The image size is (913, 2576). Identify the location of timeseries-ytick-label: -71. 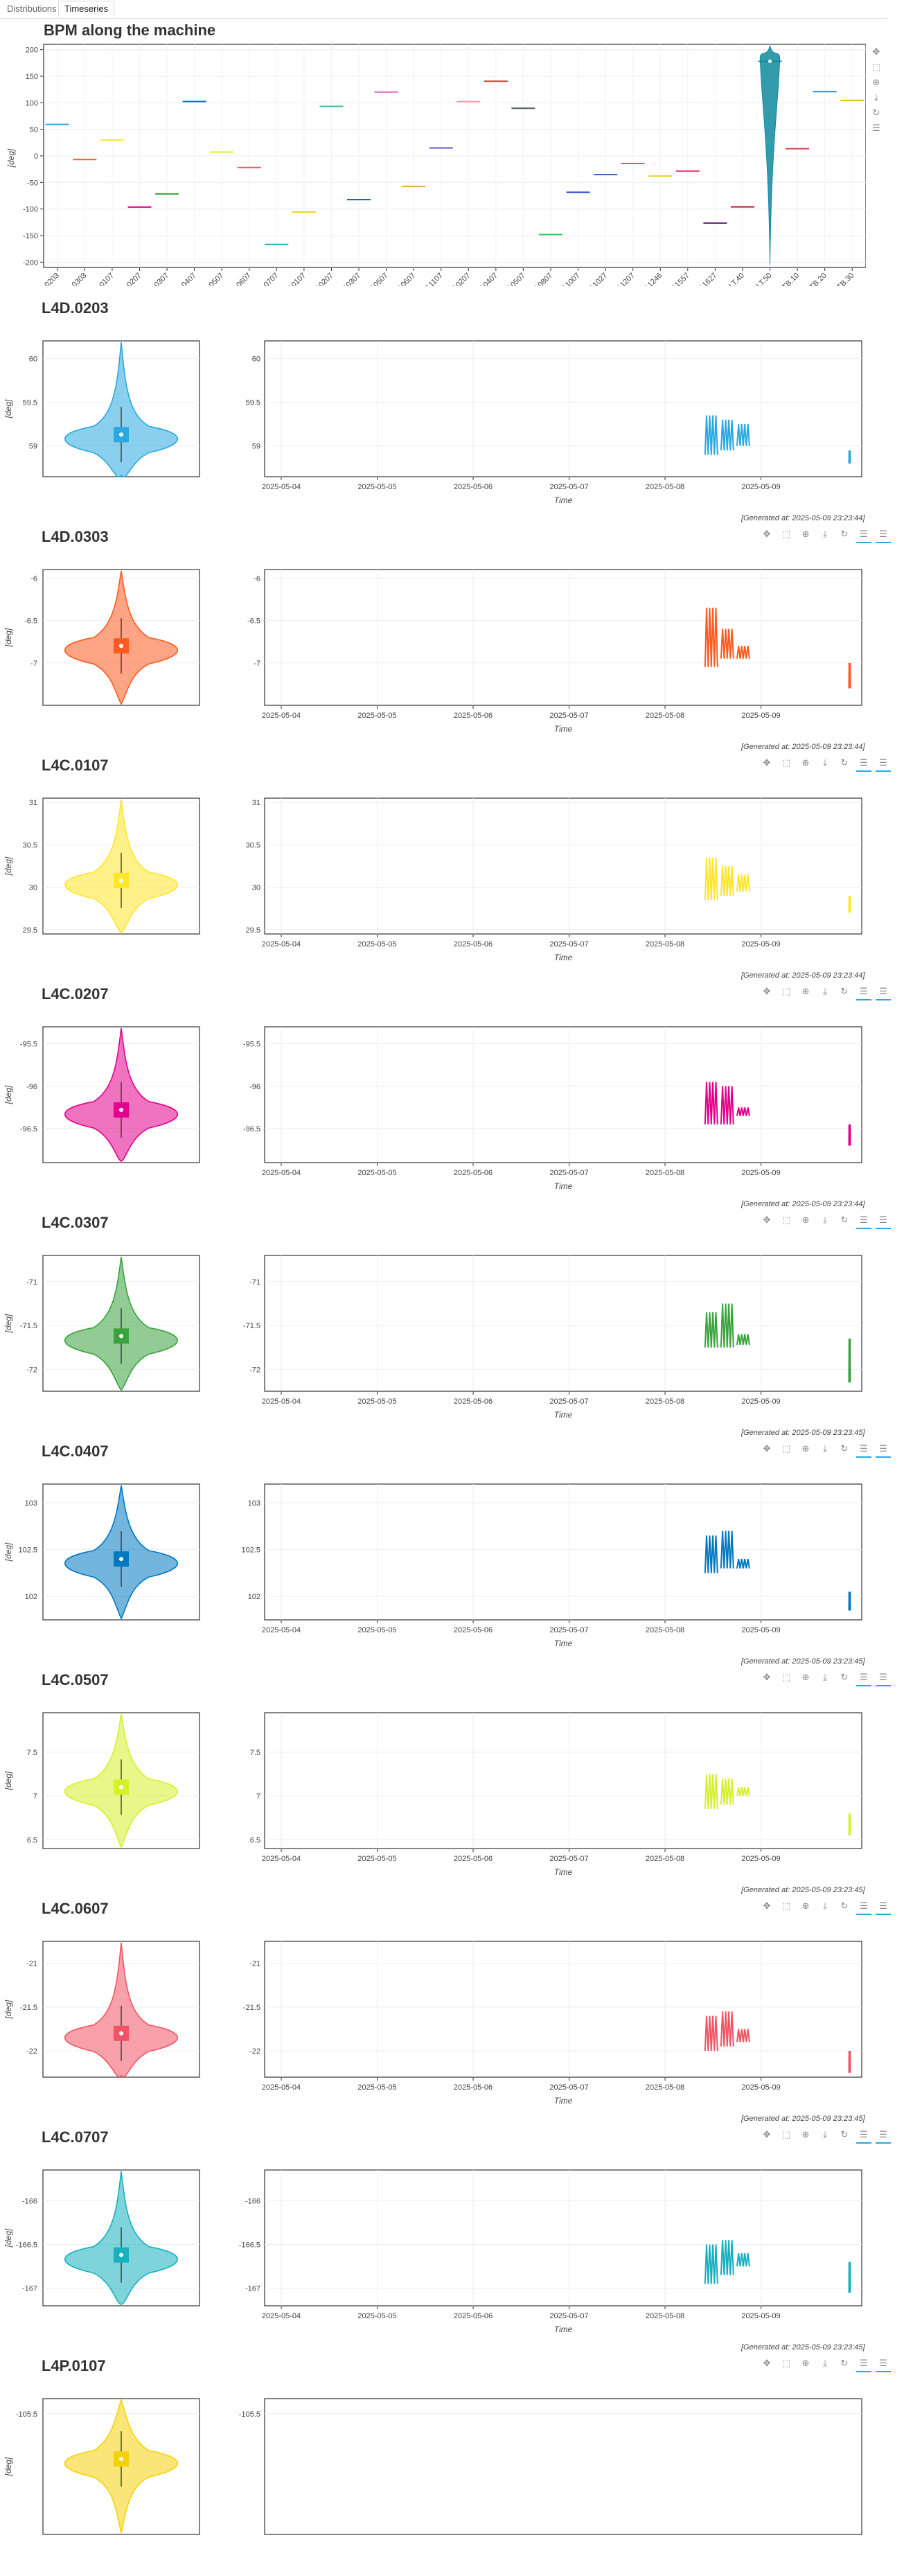
(254, 1282).